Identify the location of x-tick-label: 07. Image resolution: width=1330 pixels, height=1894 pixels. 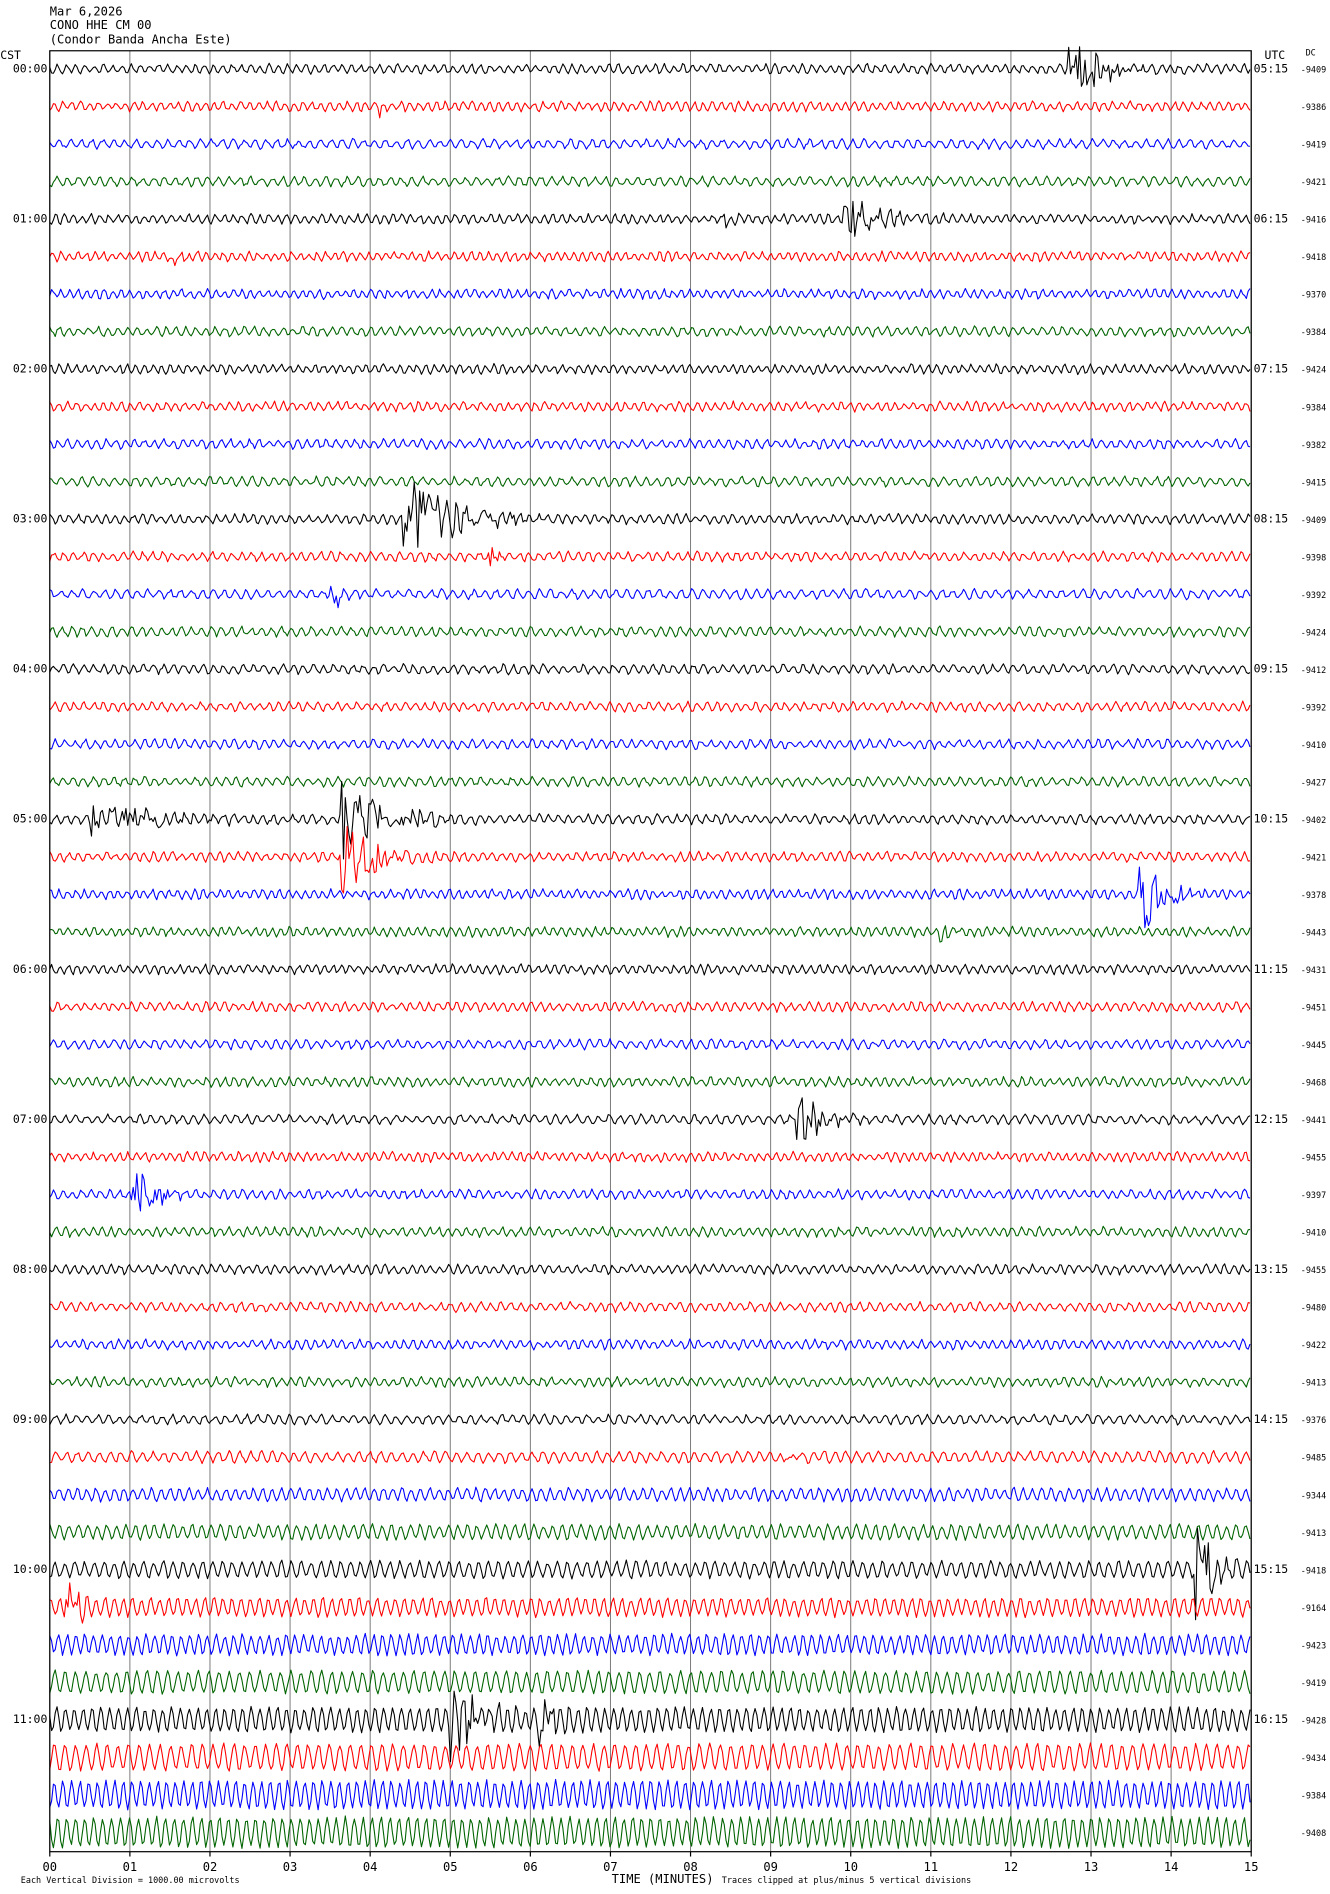
(610, 1867).